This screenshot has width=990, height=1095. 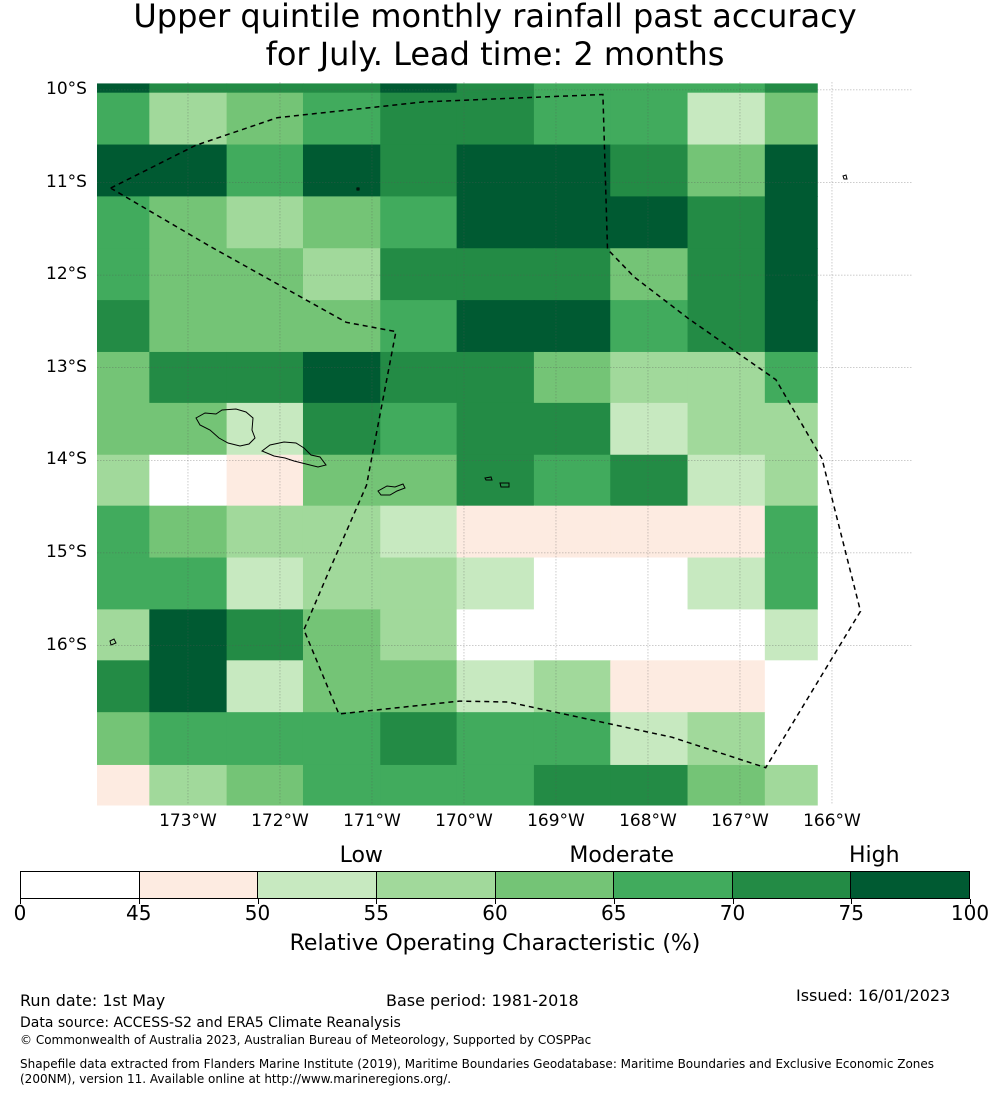 What do you see at coordinates (873, 995) in the screenshot?
I see `issued-date: Issued: 16/01/2023` at bounding box center [873, 995].